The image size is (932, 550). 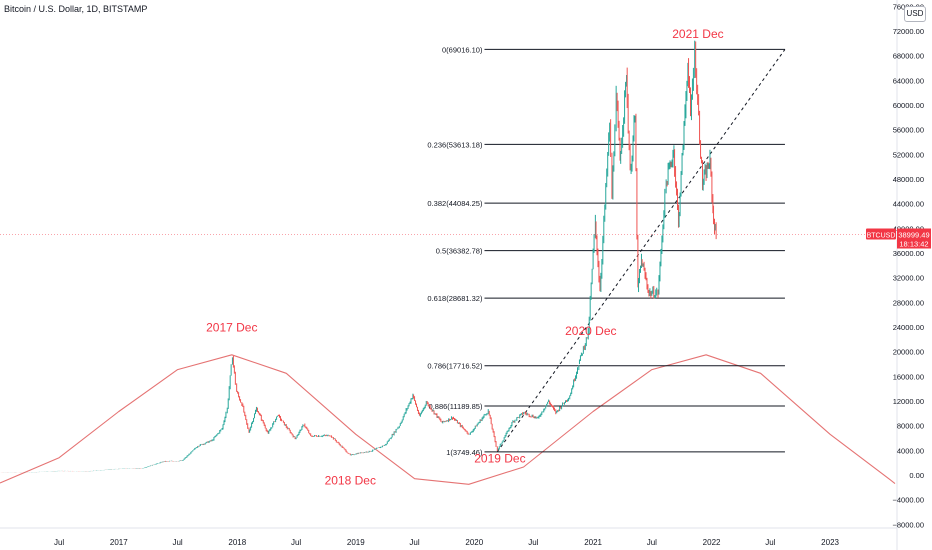 I want to click on price-axis-tick-label: 32000.00, so click(x=908, y=278).